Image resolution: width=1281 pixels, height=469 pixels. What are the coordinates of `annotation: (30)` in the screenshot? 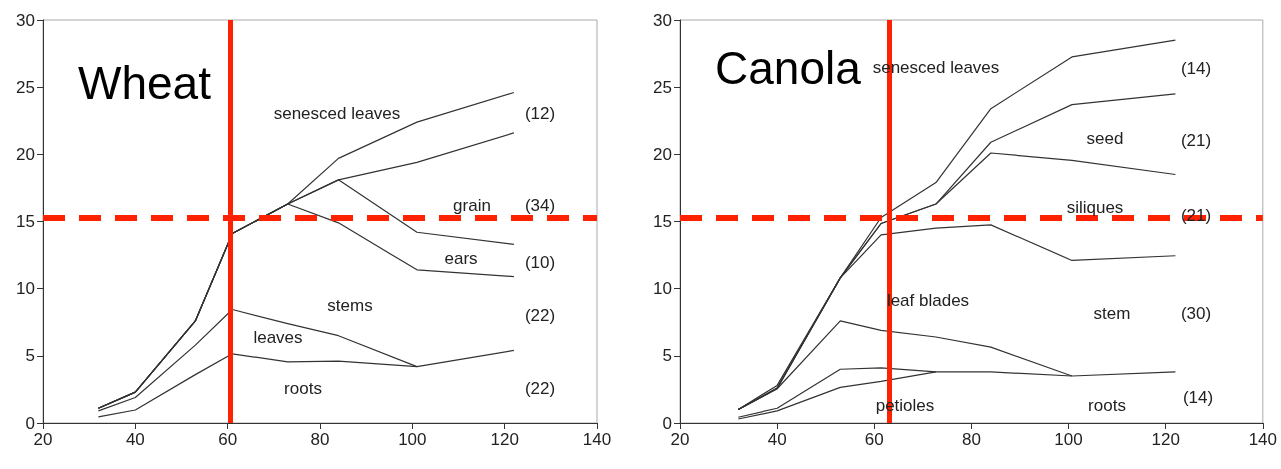 It's located at (1196, 313).